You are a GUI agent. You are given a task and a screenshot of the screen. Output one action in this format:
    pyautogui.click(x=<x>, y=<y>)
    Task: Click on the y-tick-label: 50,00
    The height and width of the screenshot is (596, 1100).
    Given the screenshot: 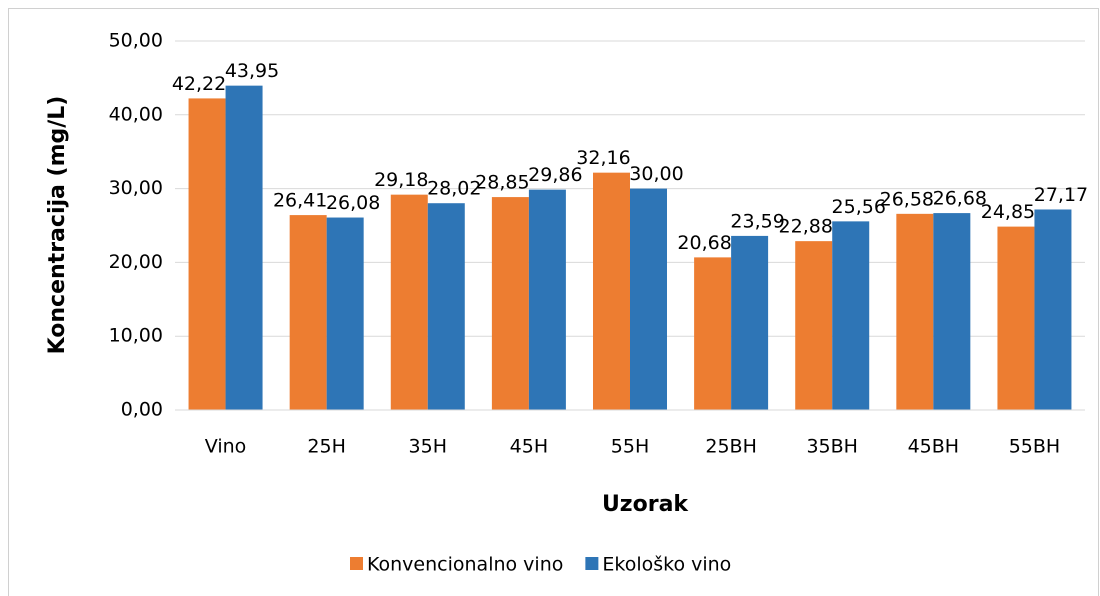 What is the action you would take?
    pyautogui.click(x=136, y=41)
    